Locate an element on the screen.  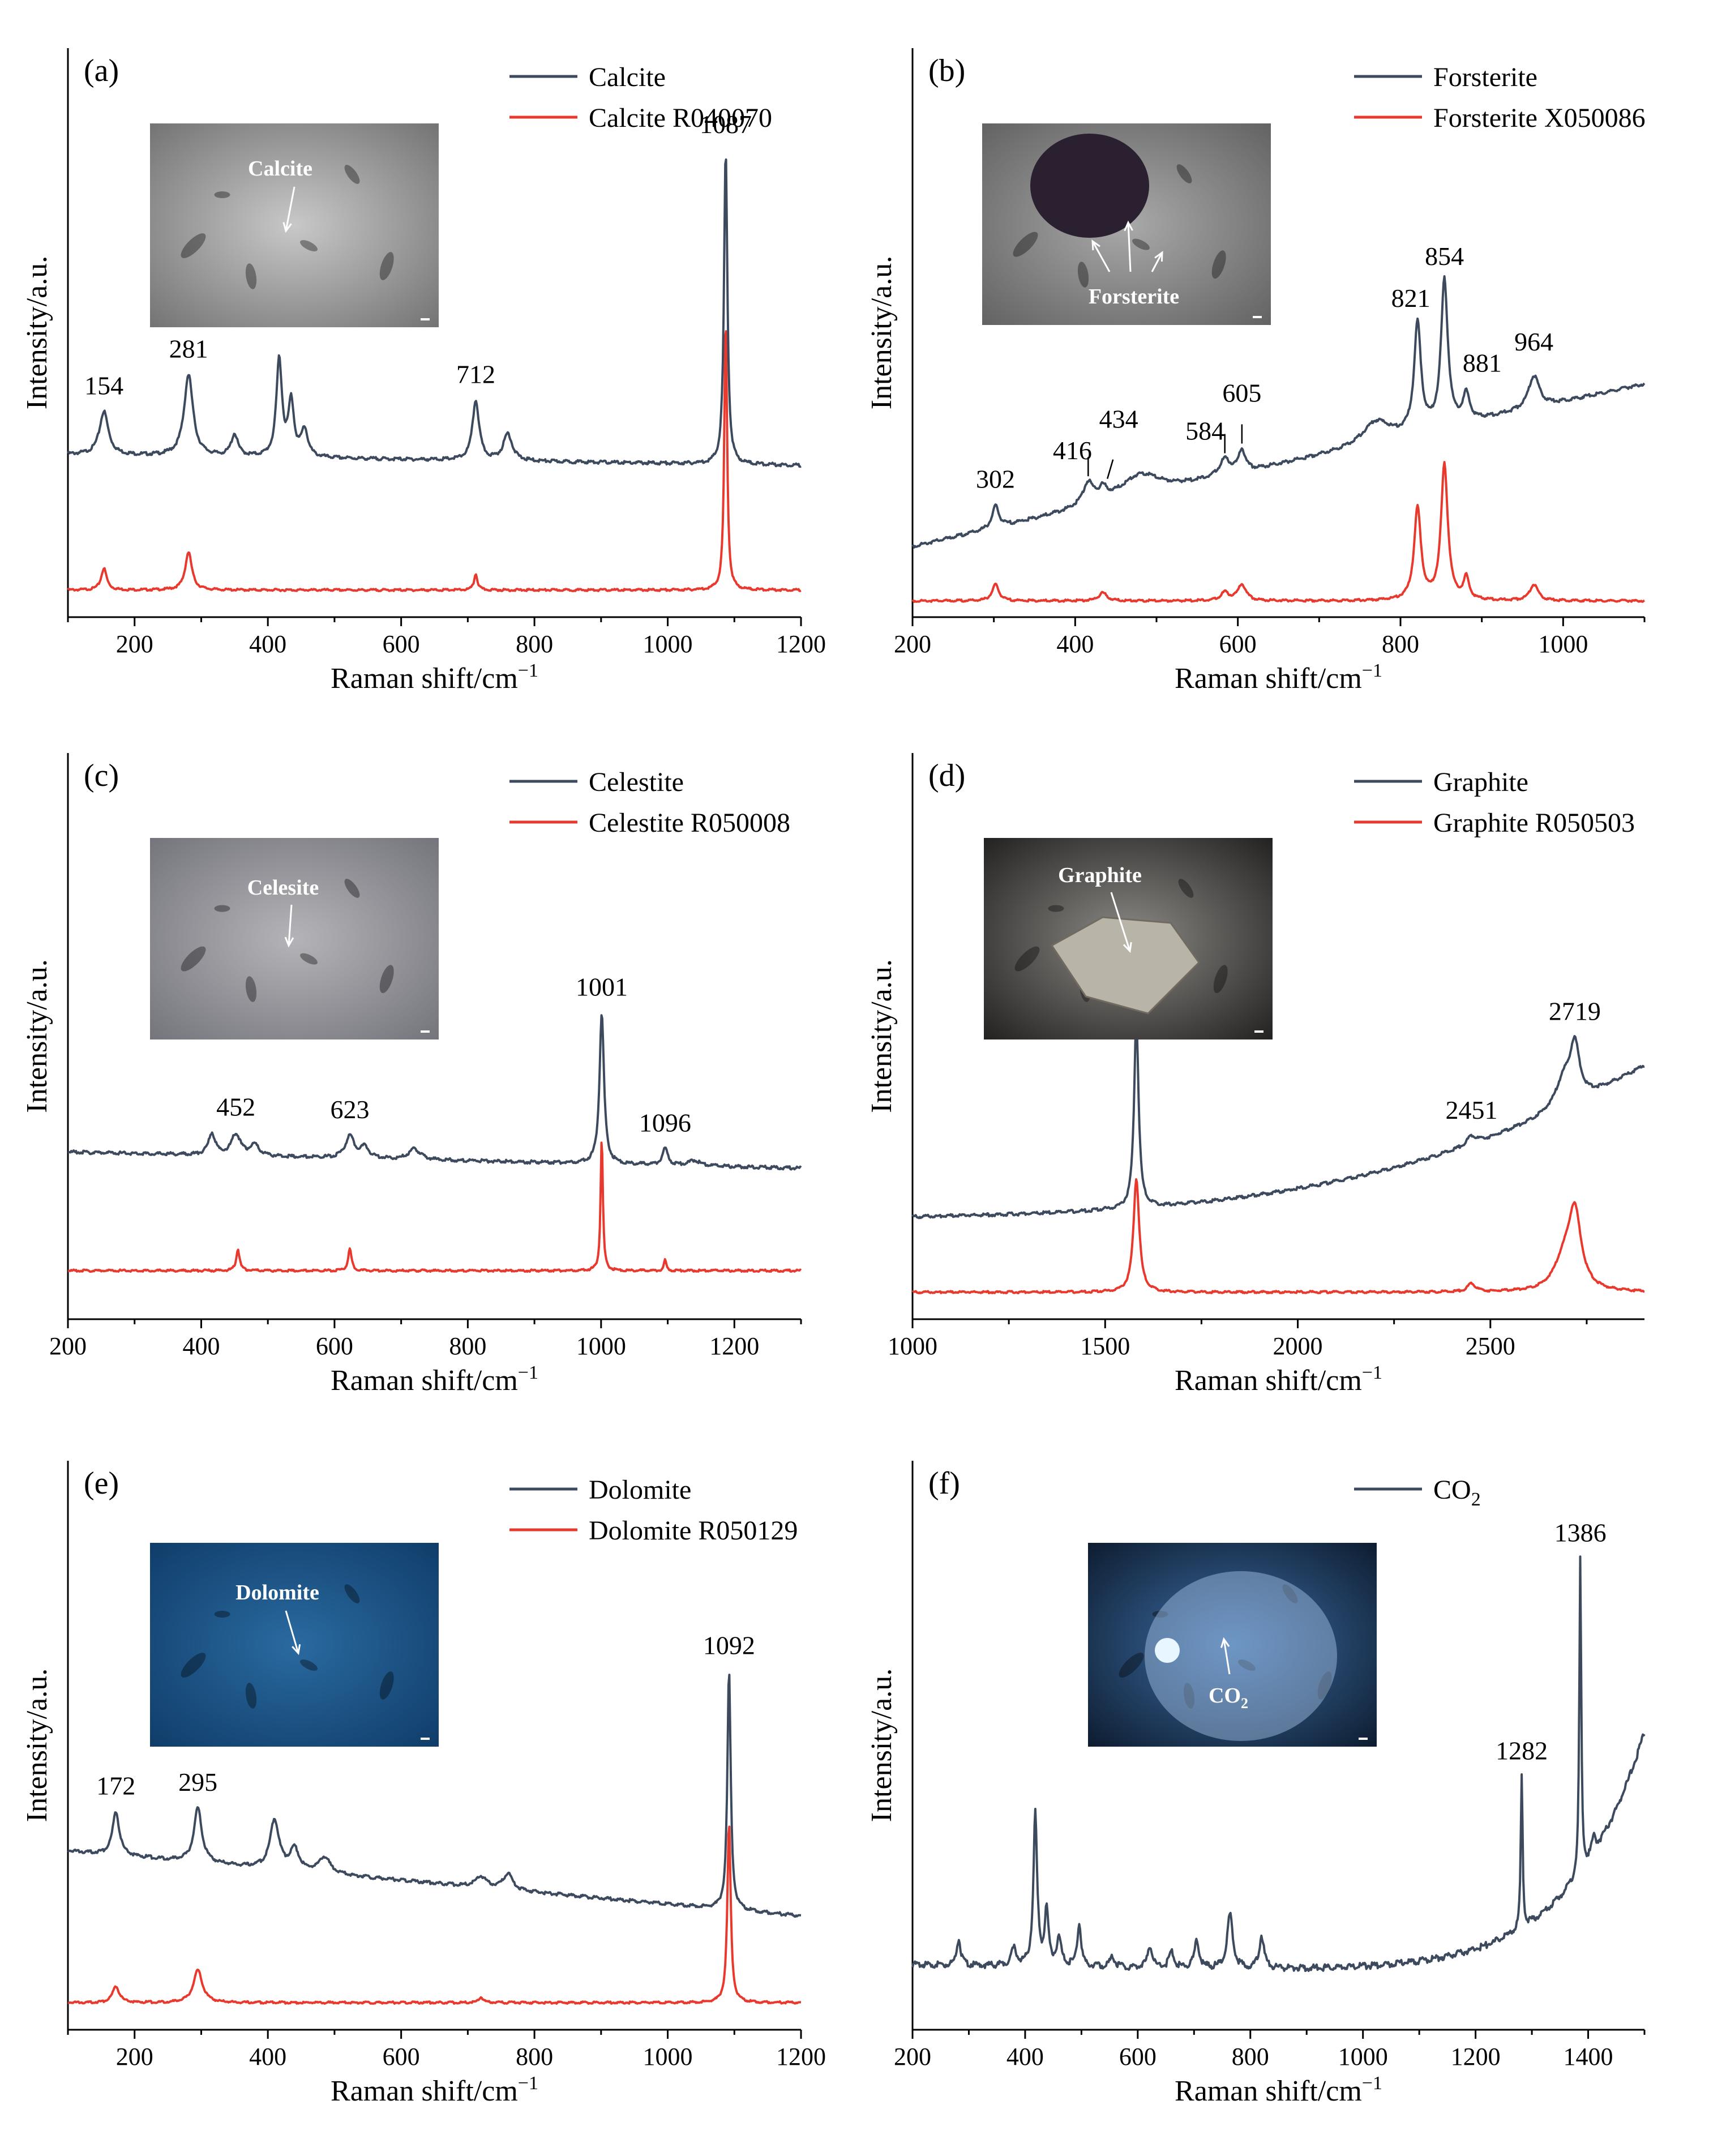
inset-micrograph: CO2 is located at coordinates (1232, 1645).